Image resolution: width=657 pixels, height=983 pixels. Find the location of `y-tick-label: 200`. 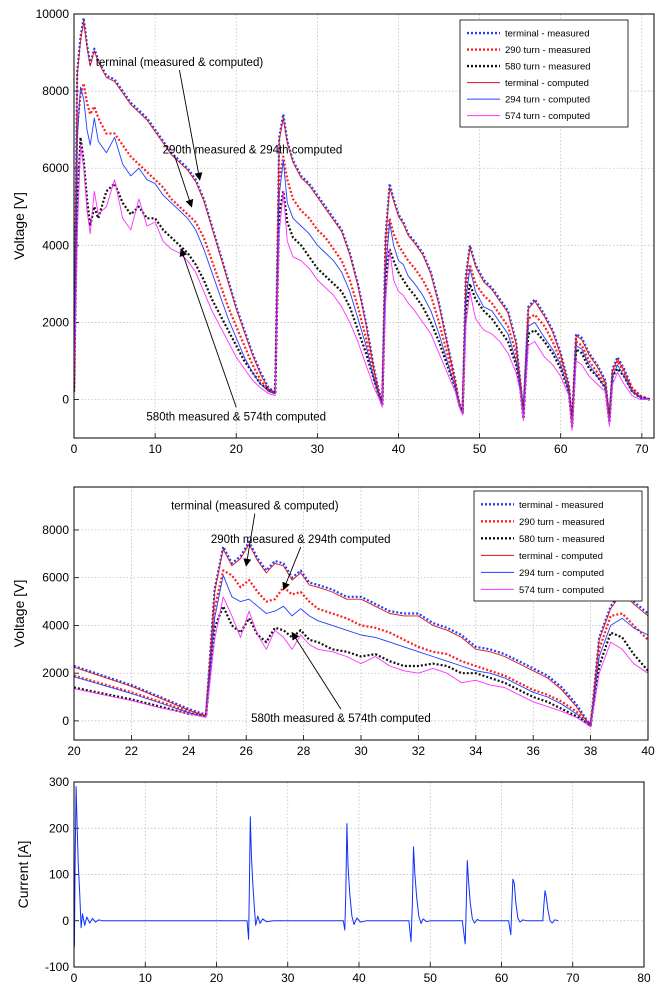

y-tick-label: 200 is located at coordinates (59, 828).